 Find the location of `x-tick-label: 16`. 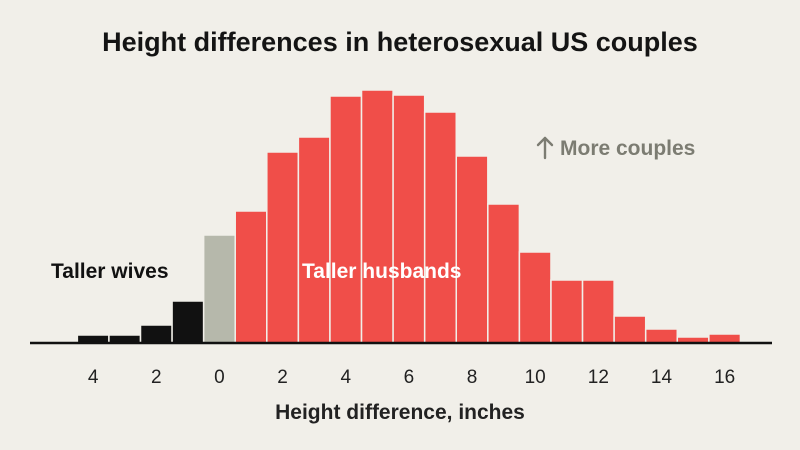

x-tick-label: 16 is located at coordinates (724, 377).